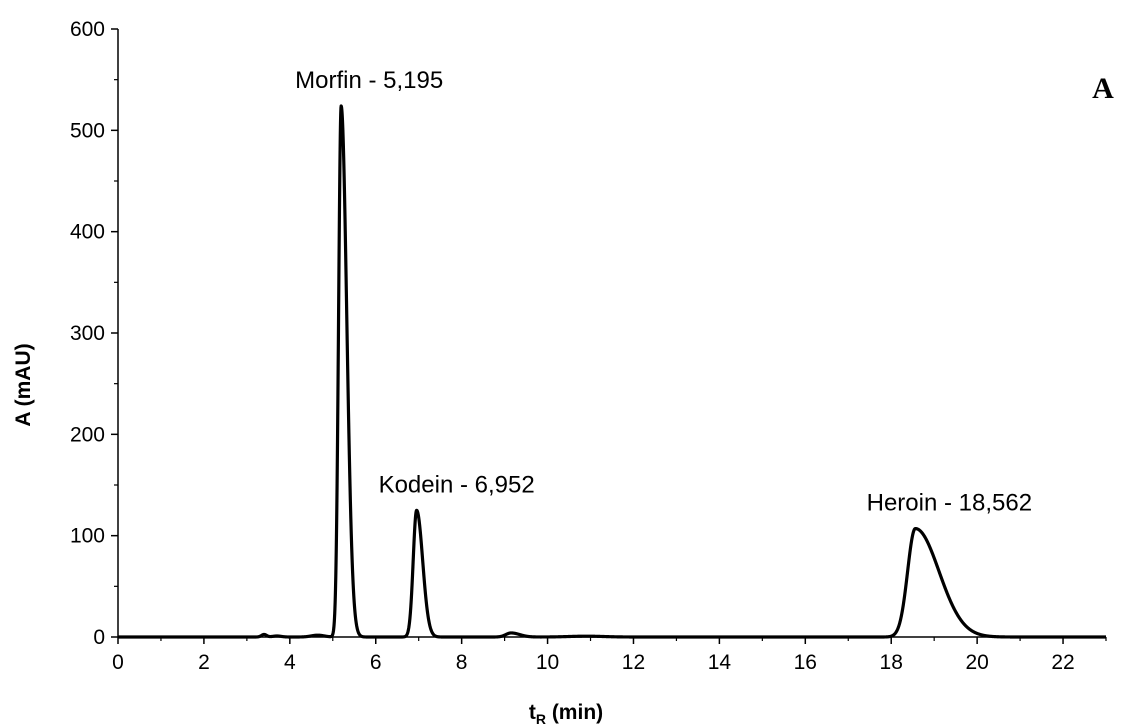 This screenshot has width=1122, height=727. I want to click on y-tick-label: 300, so click(87, 333).